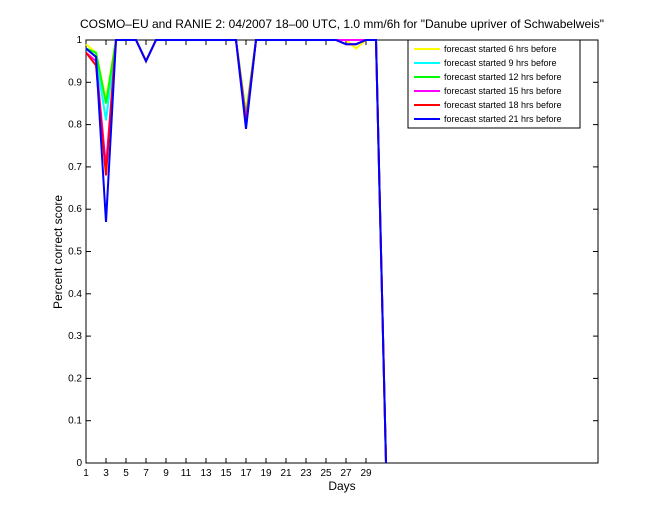 This screenshot has width=660, height=525. What do you see at coordinates (75, 421) in the screenshot?
I see `y-tick-label: 0.1` at bounding box center [75, 421].